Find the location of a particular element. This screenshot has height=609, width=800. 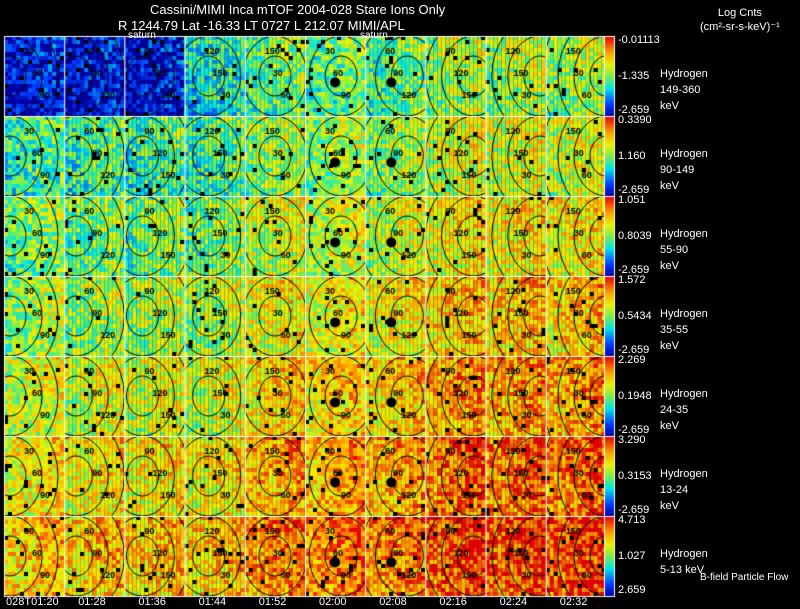

time-tick-label: 01:44 is located at coordinates (212, 602).